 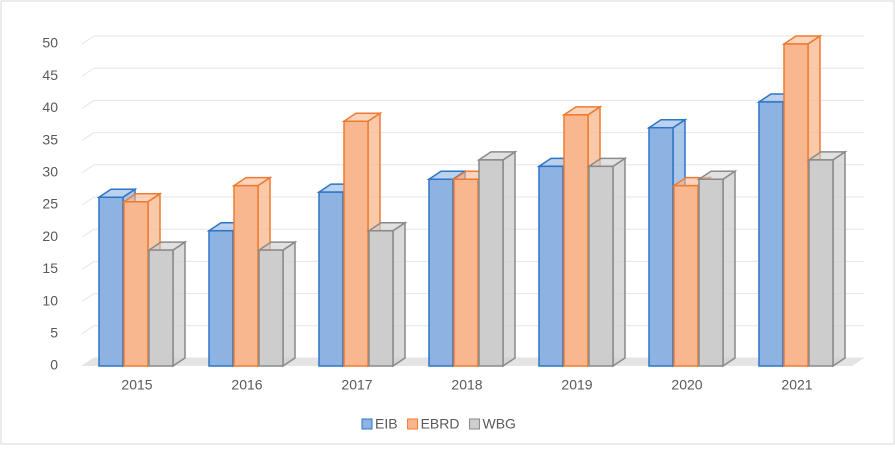 What do you see at coordinates (50, 172) in the screenshot?
I see `y-tick-label: 30` at bounding box center [50, 172].